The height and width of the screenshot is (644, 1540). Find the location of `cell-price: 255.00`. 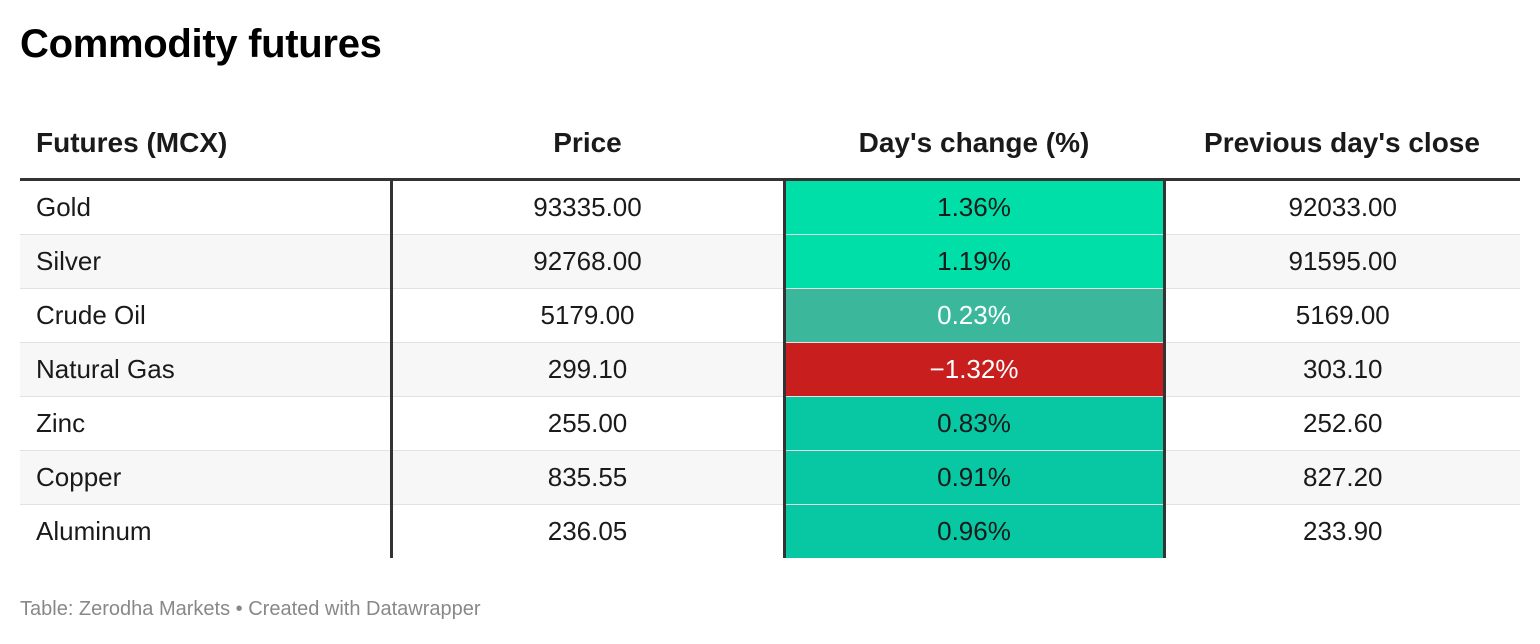

cell-price: 255.00 is located at coordinates (588, 423).